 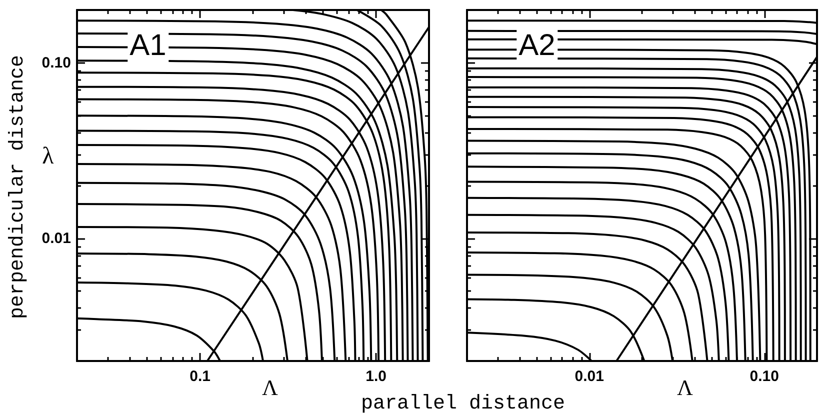 I want to click on text: parallel distance, so click(x=463, y=402).